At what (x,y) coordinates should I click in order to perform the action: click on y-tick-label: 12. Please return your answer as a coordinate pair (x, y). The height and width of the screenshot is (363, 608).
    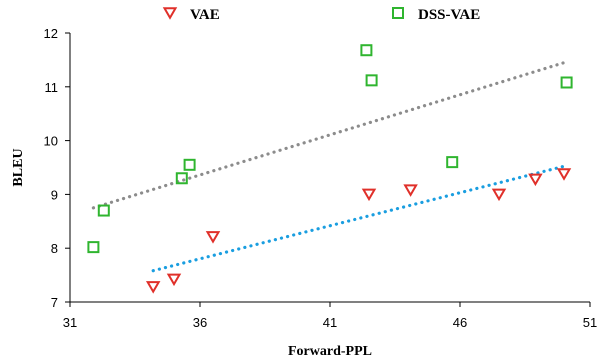
    Looking at the image, I should click on (51, 33).